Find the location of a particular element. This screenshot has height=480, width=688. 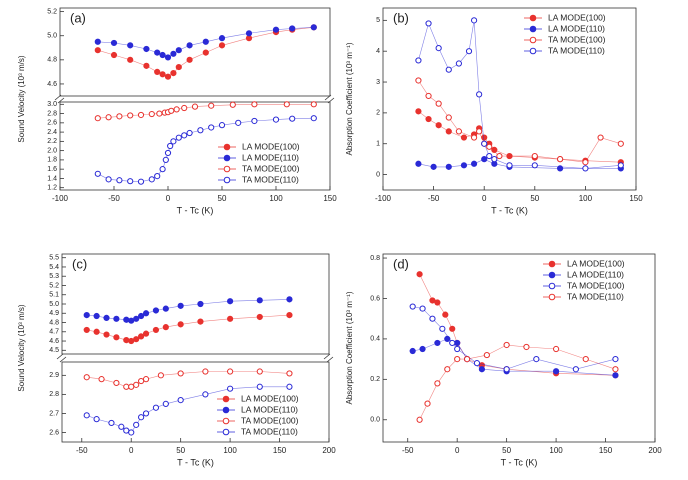

y-tick-label: 2.9 is located at coordinates (54, 375).